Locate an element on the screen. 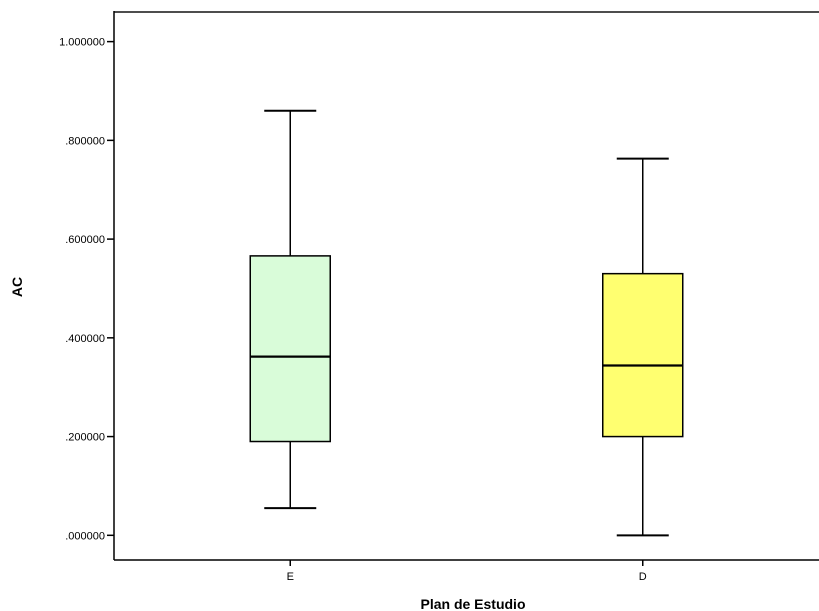 The width and height of the screenshot is (819, 611). box-D is located at coordinates (643, 347).